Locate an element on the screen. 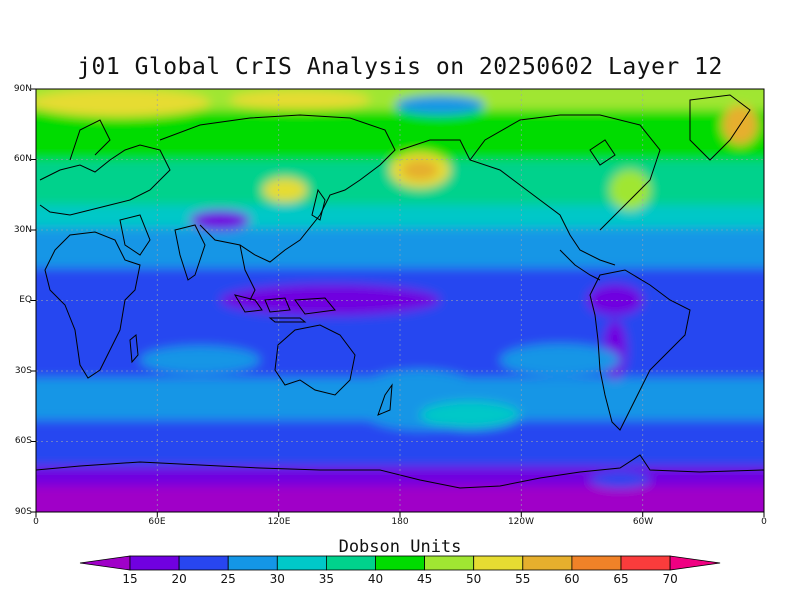 This screenshot has width=800, height=600. colorbar-level-label: 60 is located at coordinates (572, 579).